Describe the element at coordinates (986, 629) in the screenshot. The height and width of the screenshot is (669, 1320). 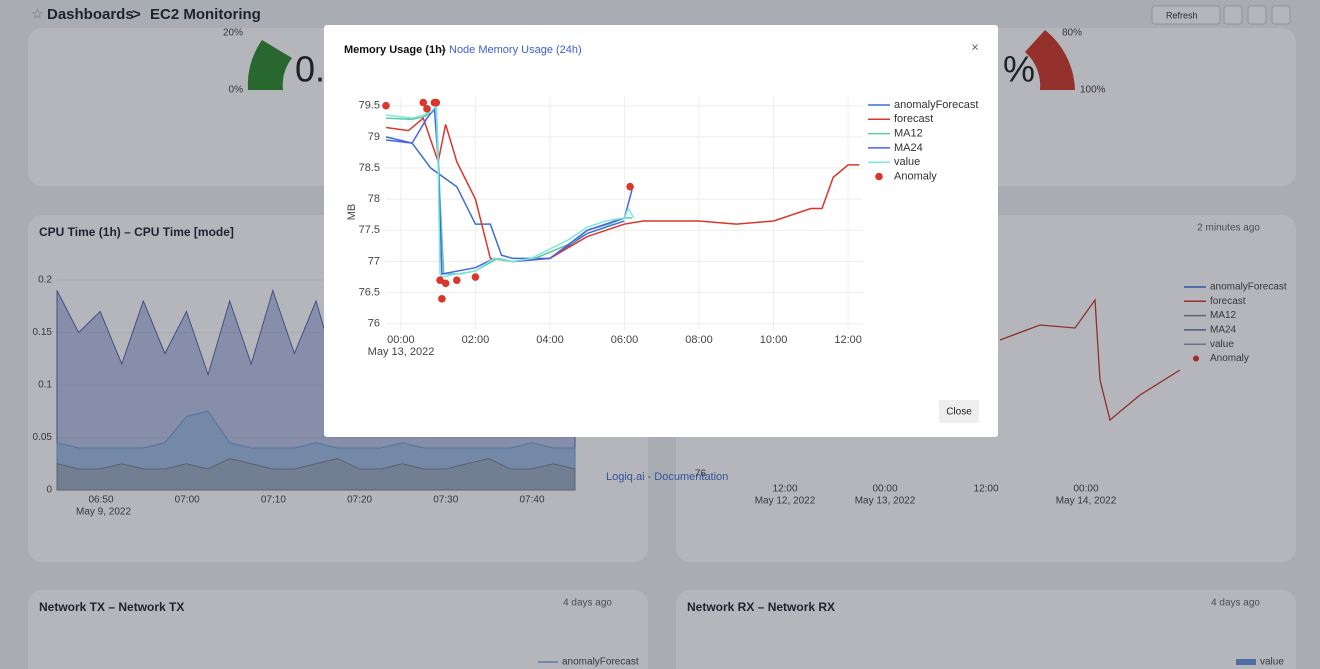
I see `network-rx-panel` at that location.